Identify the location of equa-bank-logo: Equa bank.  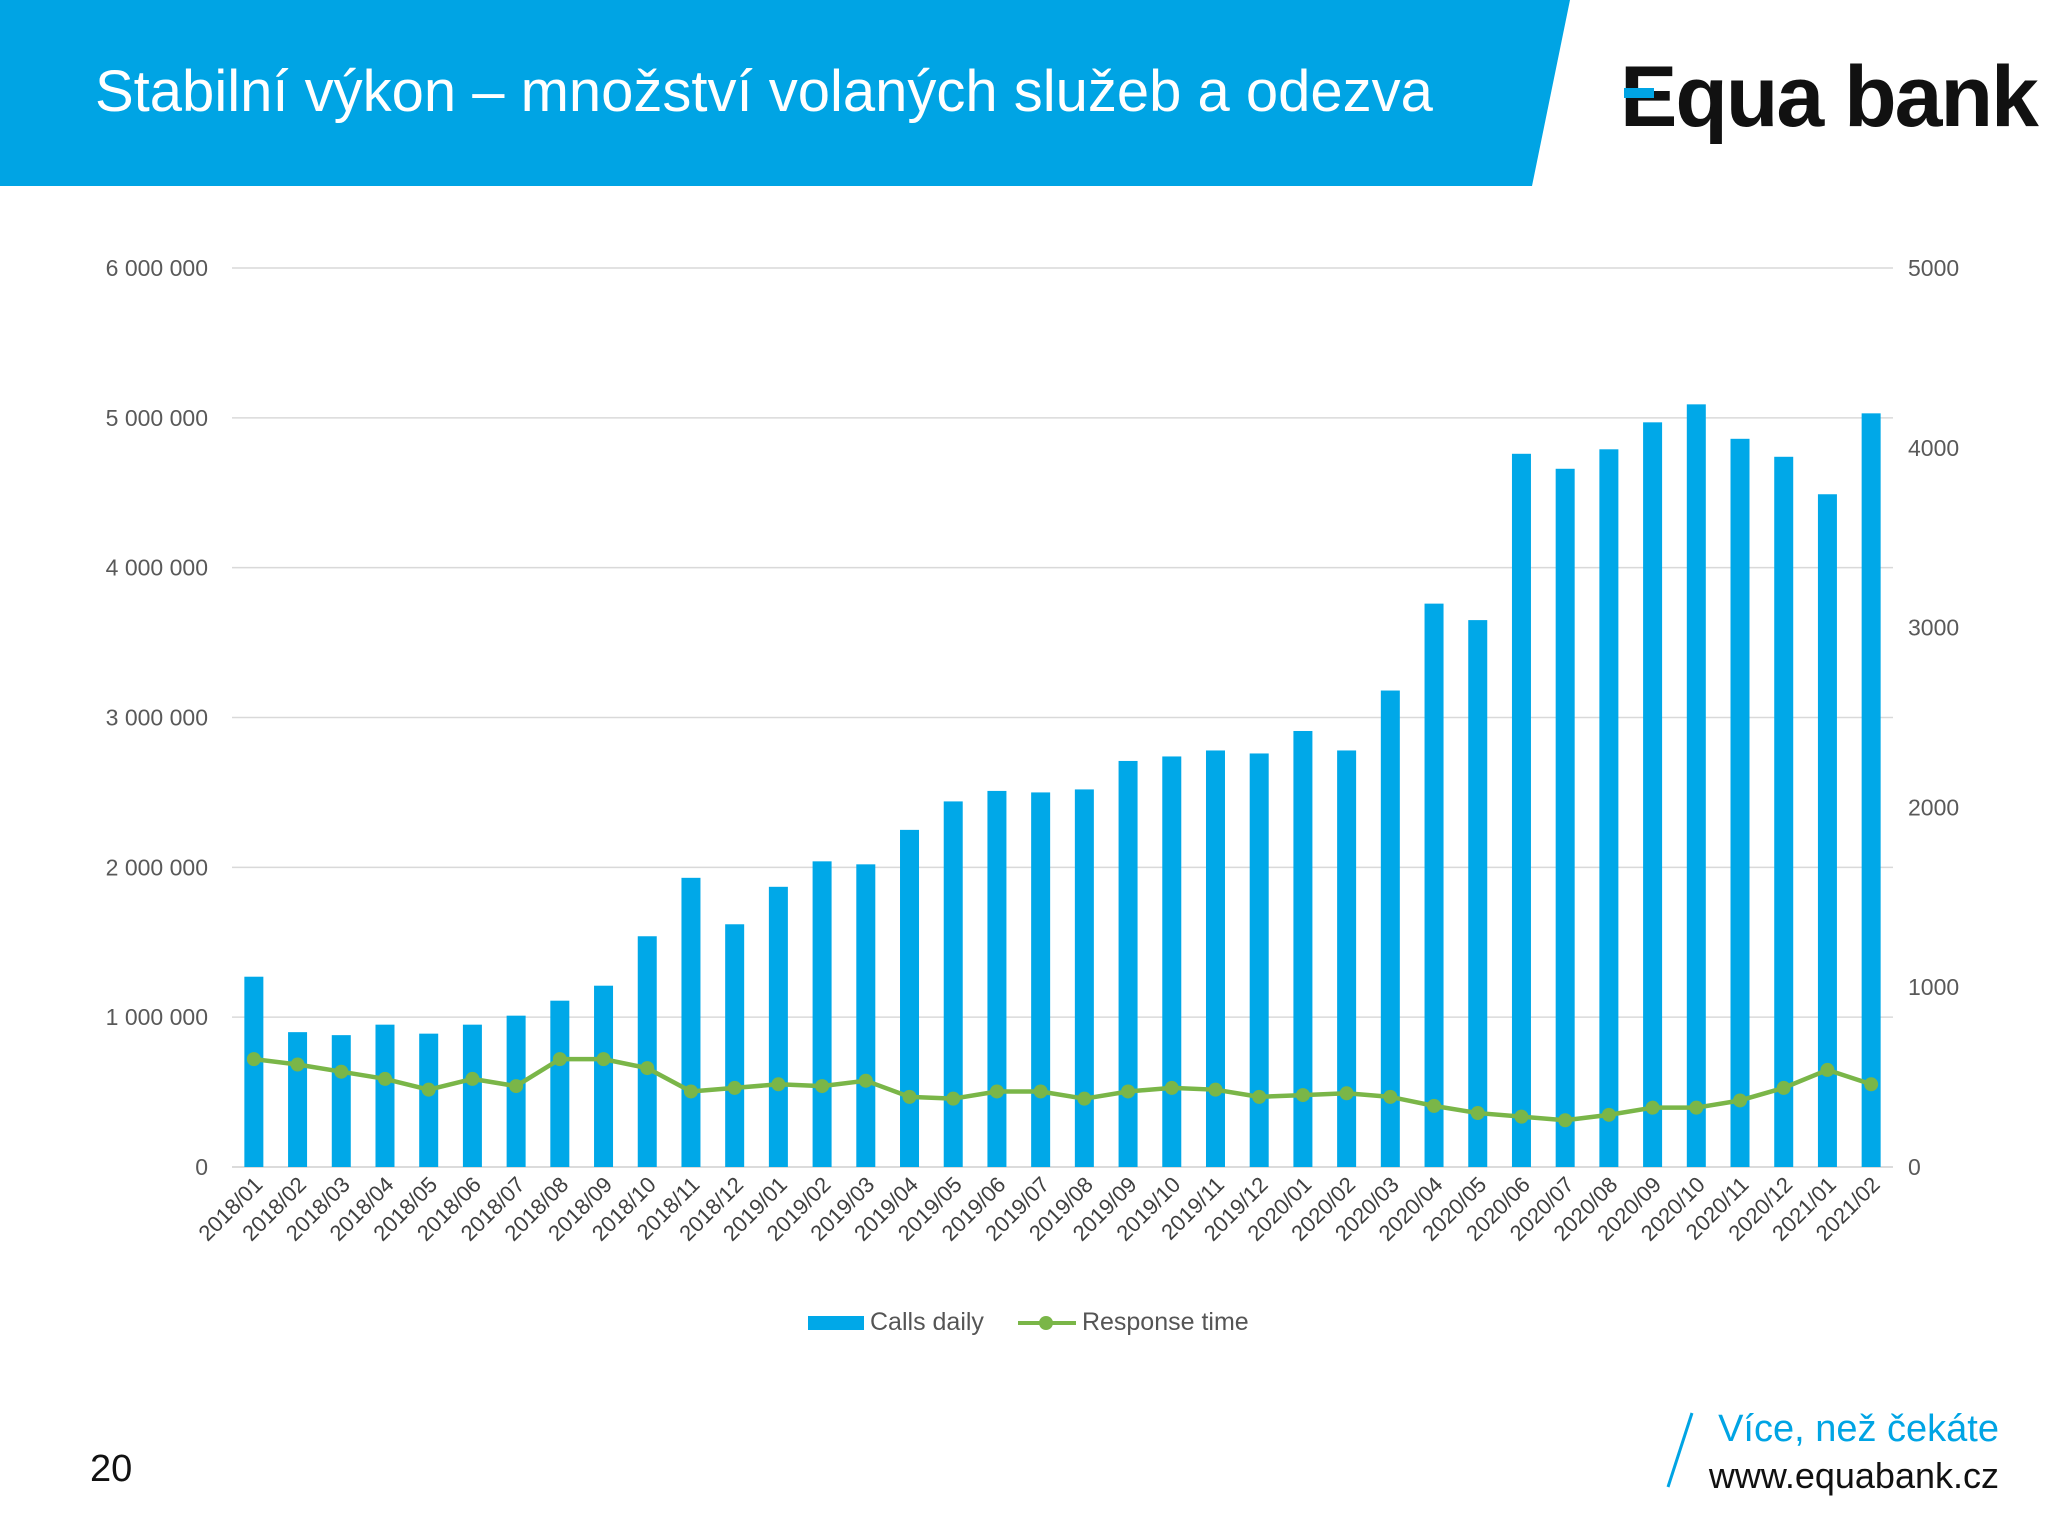
(1829, 97).